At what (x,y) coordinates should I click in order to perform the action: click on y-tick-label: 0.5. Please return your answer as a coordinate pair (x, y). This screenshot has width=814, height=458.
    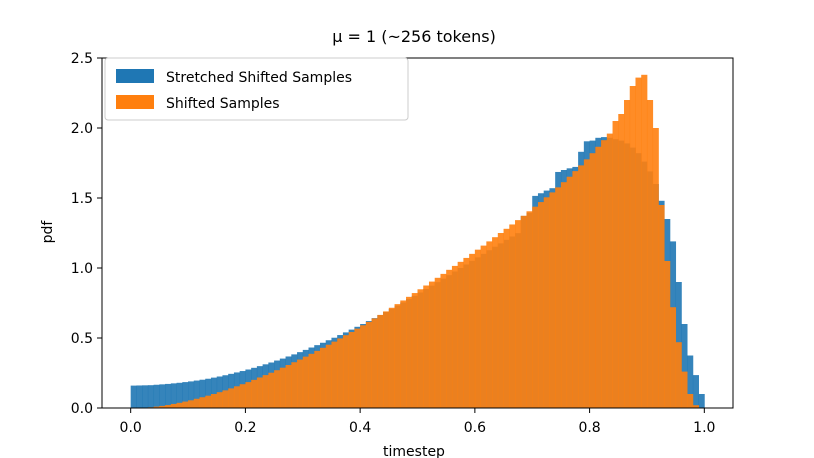
    Looking at the image, I should click on (82, 339).